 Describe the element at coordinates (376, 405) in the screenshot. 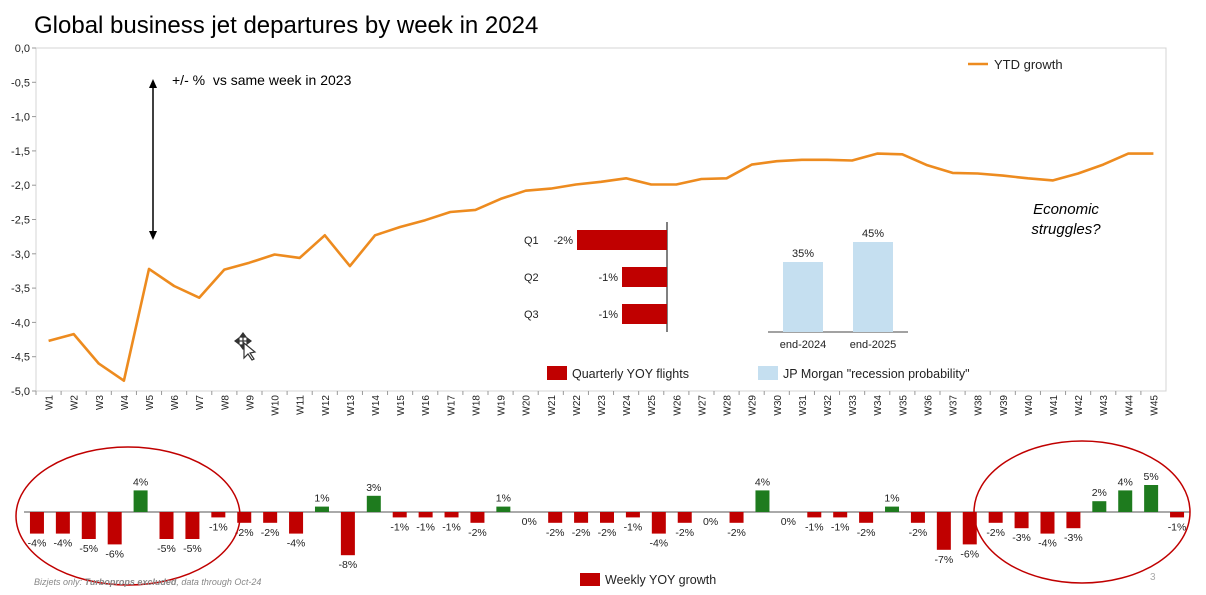

I see `x-tick-label: W14` at that location.